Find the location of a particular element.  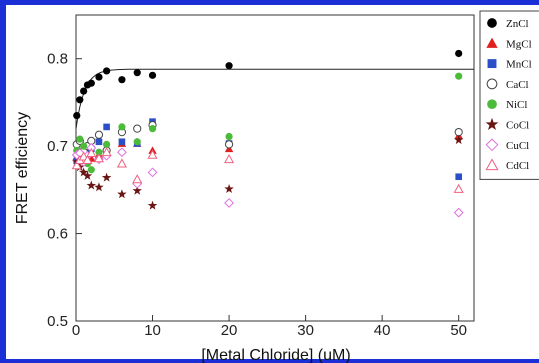

cocl2-legend-marker is located at coordinates (492, 123).